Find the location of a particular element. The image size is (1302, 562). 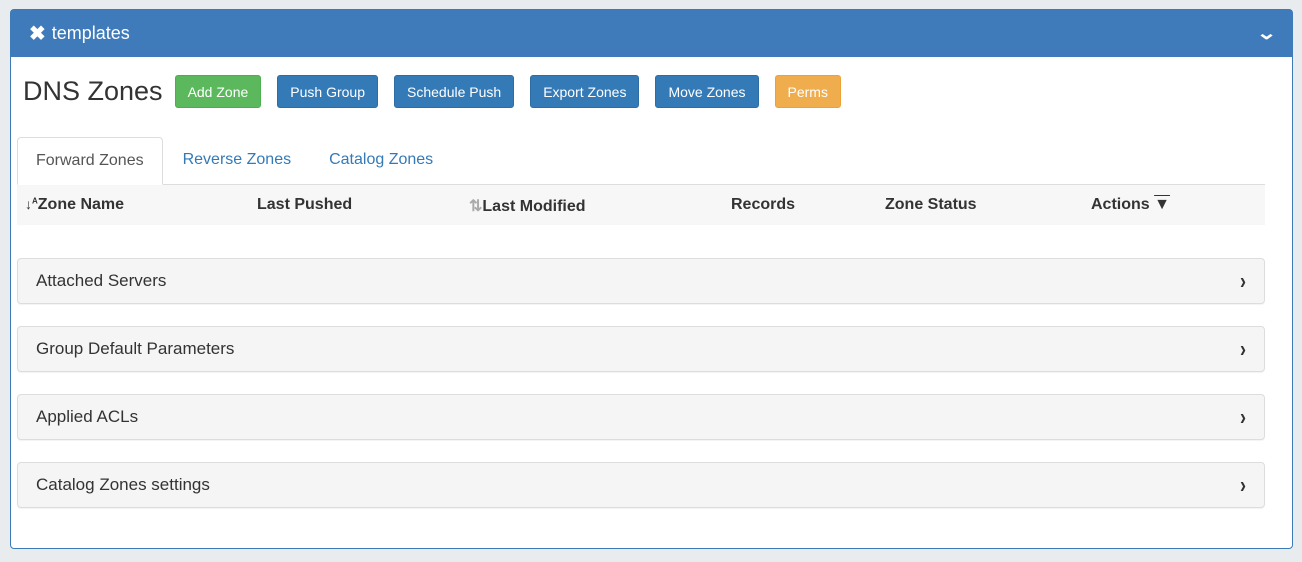

close-icon: ✖ is located at coordinates (37, 34).